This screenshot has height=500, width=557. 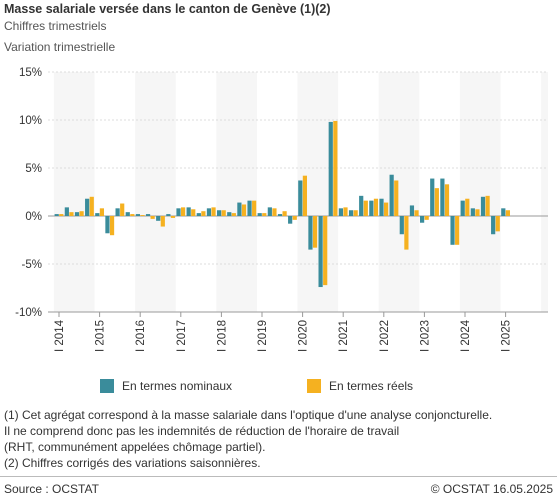 What do you see at coordinates (30, 121) in the screenshot?
I see `y-tick-label: 10%` at bounding box center [30, 121].